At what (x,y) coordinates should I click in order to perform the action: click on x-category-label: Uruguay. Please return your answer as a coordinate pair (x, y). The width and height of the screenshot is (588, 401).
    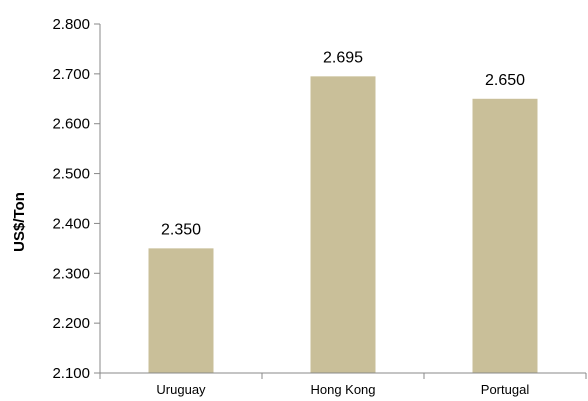
    Looking at the image, I should click on (181, 389).